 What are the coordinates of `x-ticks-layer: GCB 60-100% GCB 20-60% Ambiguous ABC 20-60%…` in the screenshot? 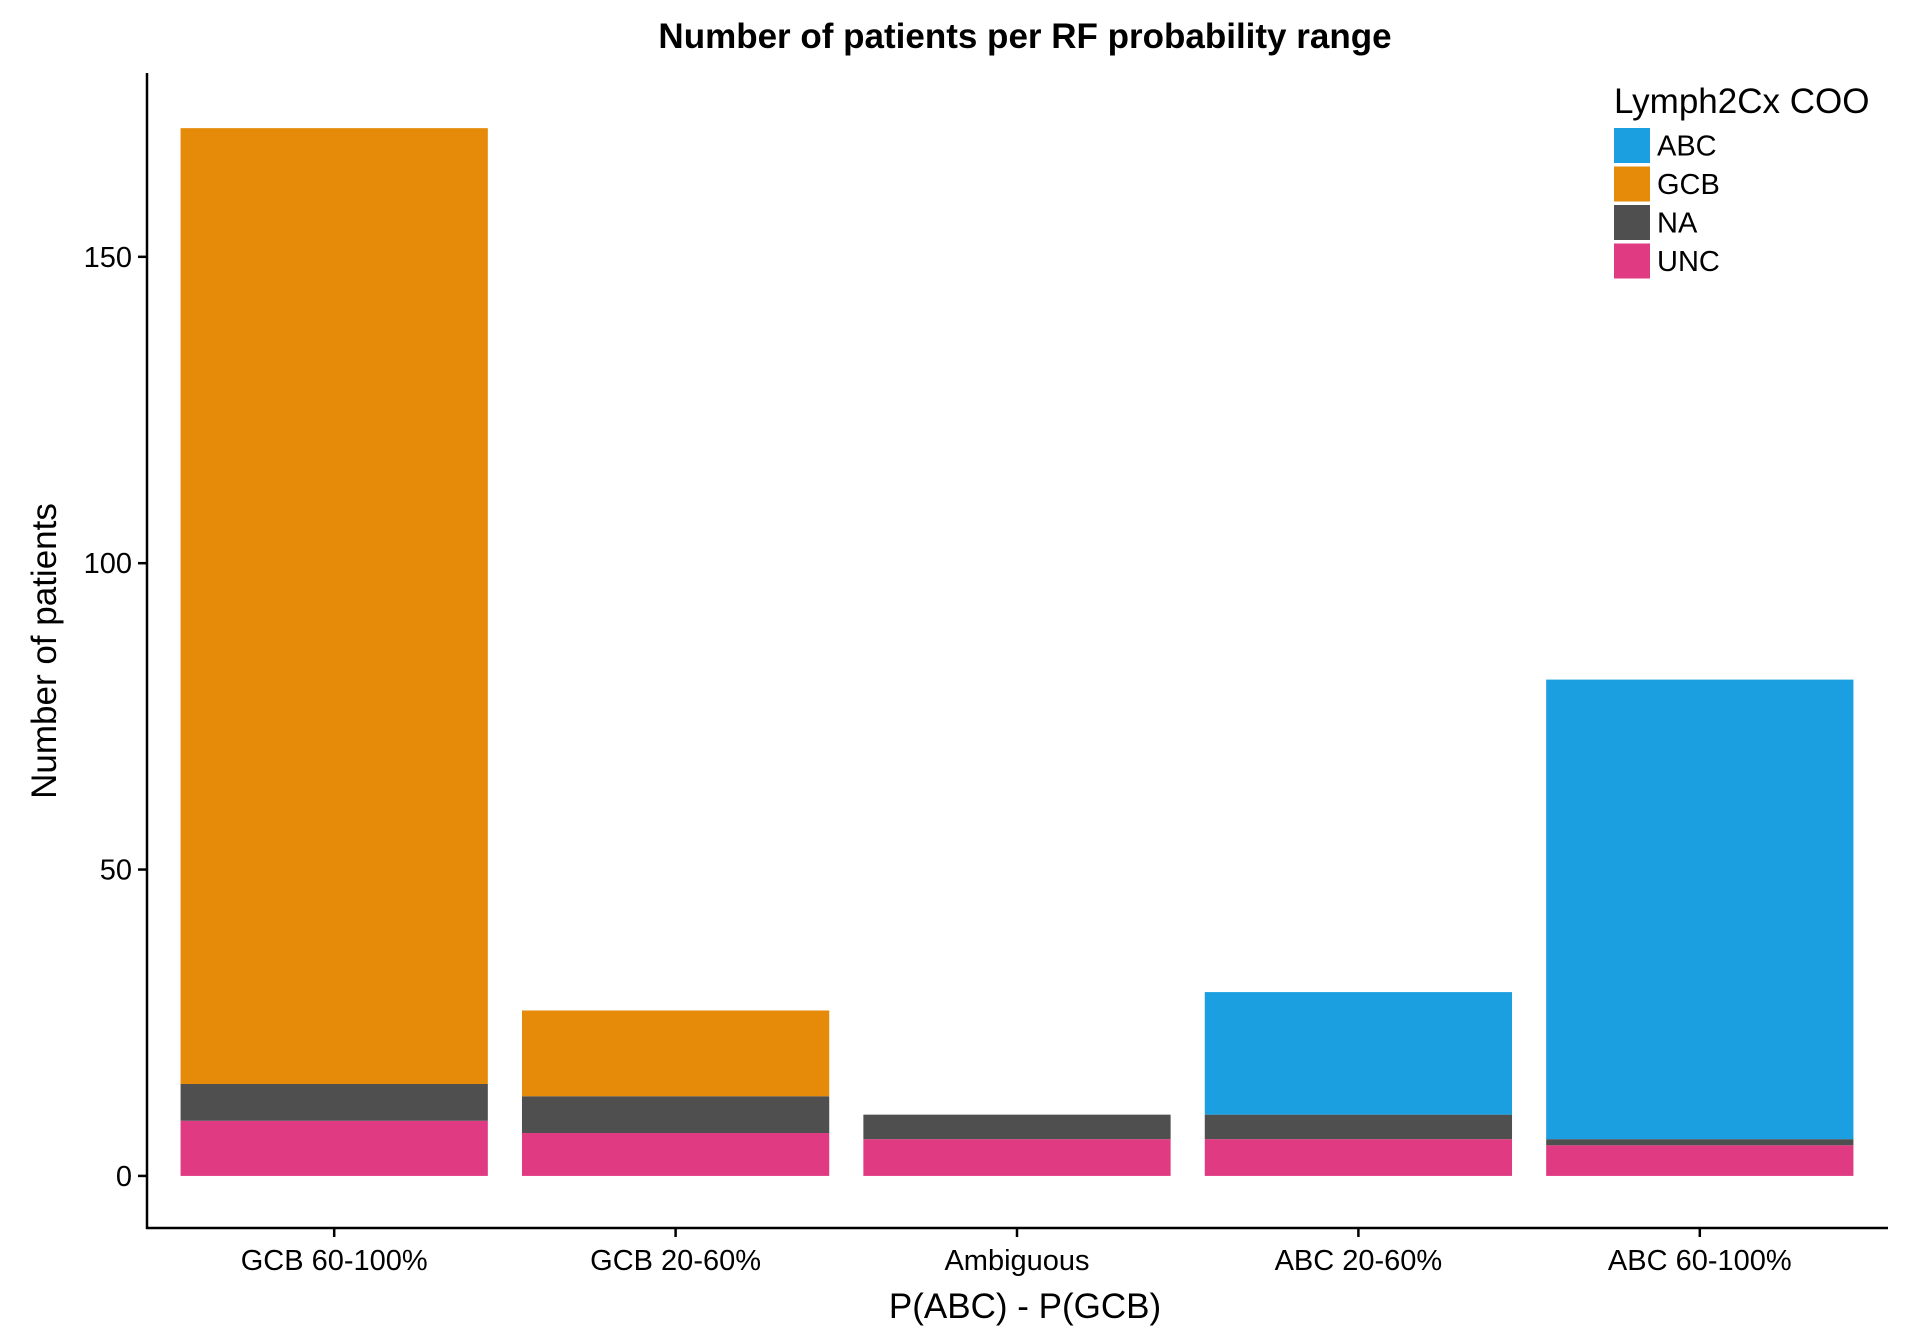 It's located at (1016, 1252).